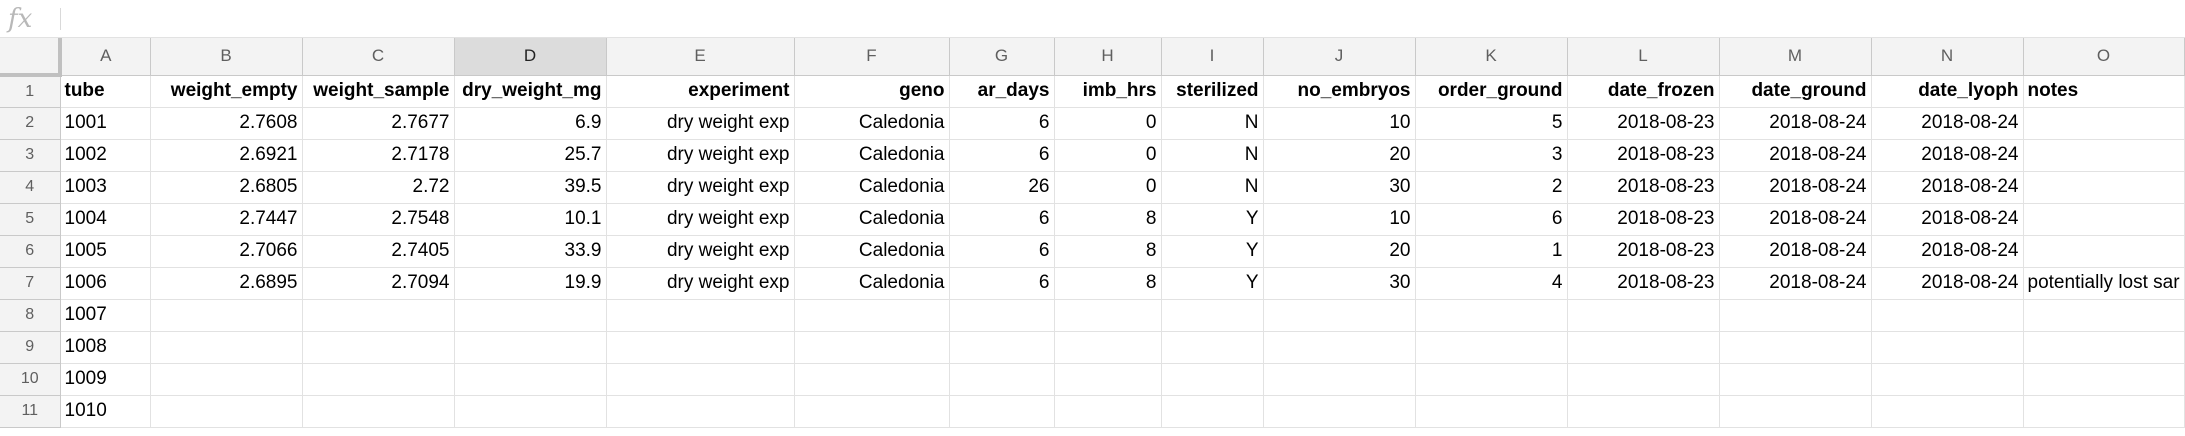 The height and width of the screenshot is (436, 2185). I want to click on cell-a2: 1001, so click(105, 123).